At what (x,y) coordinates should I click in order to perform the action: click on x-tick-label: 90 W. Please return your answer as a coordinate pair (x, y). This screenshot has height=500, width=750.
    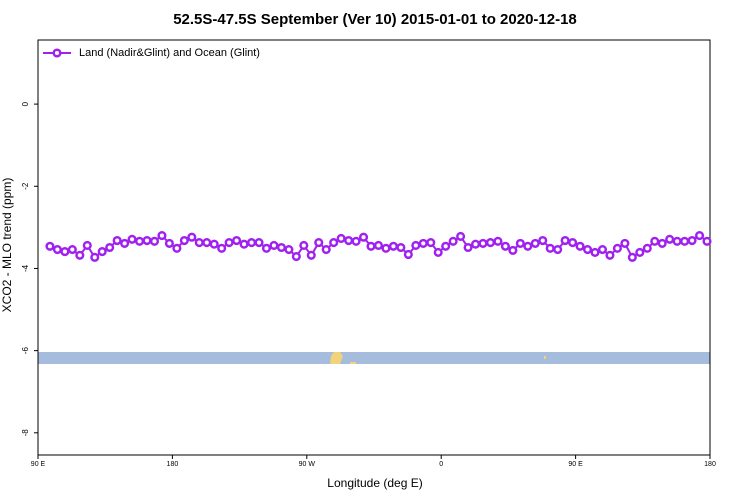
    Looking at the image, I should click on (307, 464).